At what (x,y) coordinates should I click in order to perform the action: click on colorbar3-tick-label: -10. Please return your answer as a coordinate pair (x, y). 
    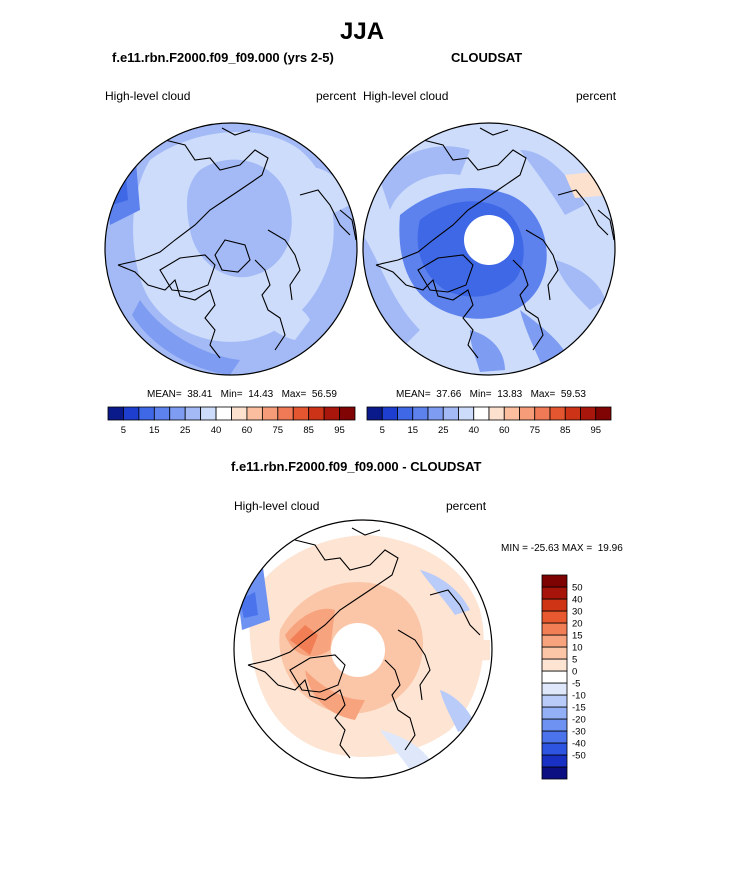
    Looking at the image, I should click on (579, 696).